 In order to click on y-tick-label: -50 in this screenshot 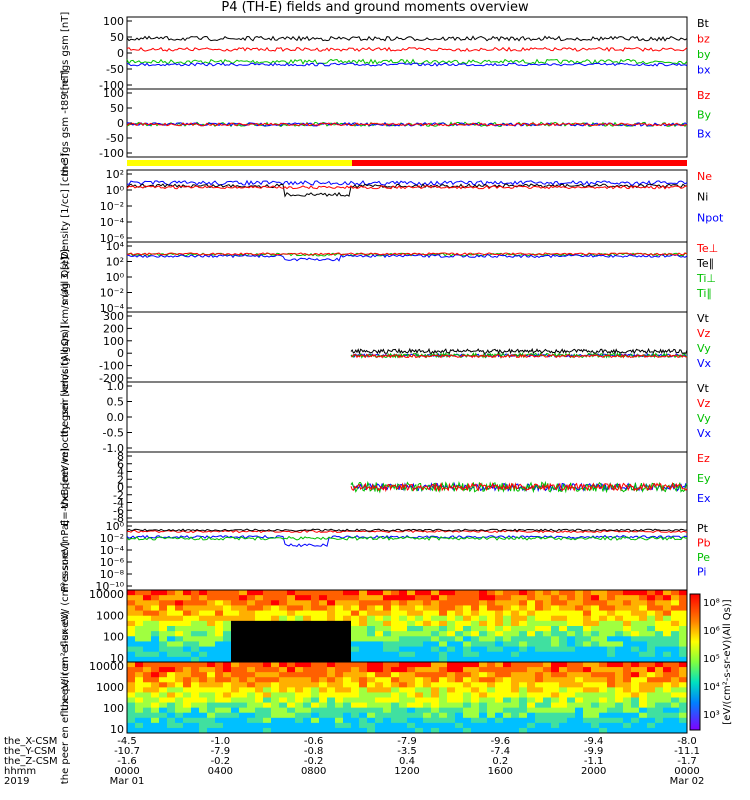, I will do `click(115, 138)`.